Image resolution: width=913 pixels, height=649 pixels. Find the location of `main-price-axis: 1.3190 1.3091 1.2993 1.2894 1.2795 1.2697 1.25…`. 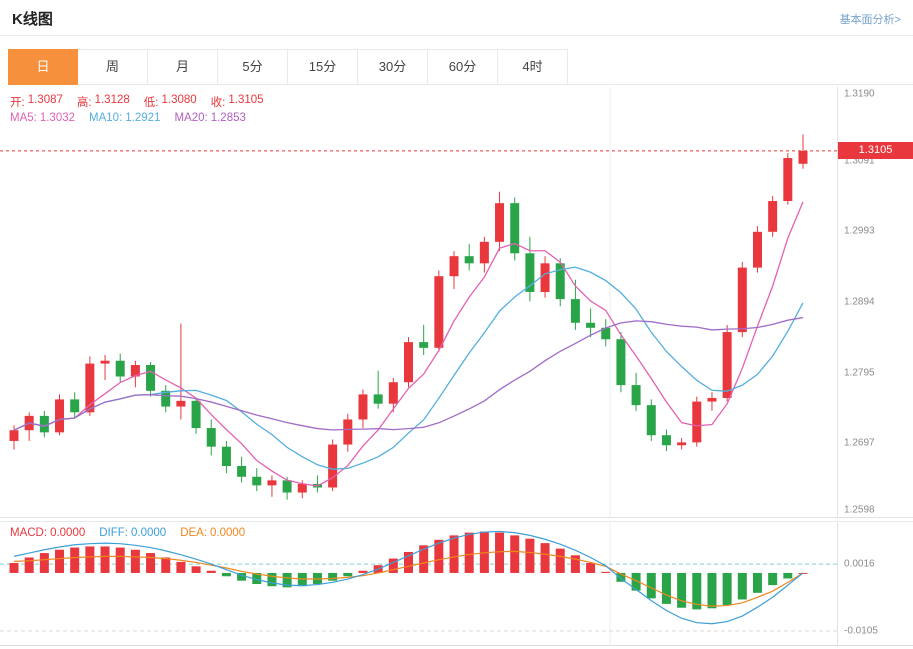

main-price-axis: 1.3190 1.3091 1.2993 1.2894 1.2795 1.2697 1.25… is located at coordinates (875, 302).